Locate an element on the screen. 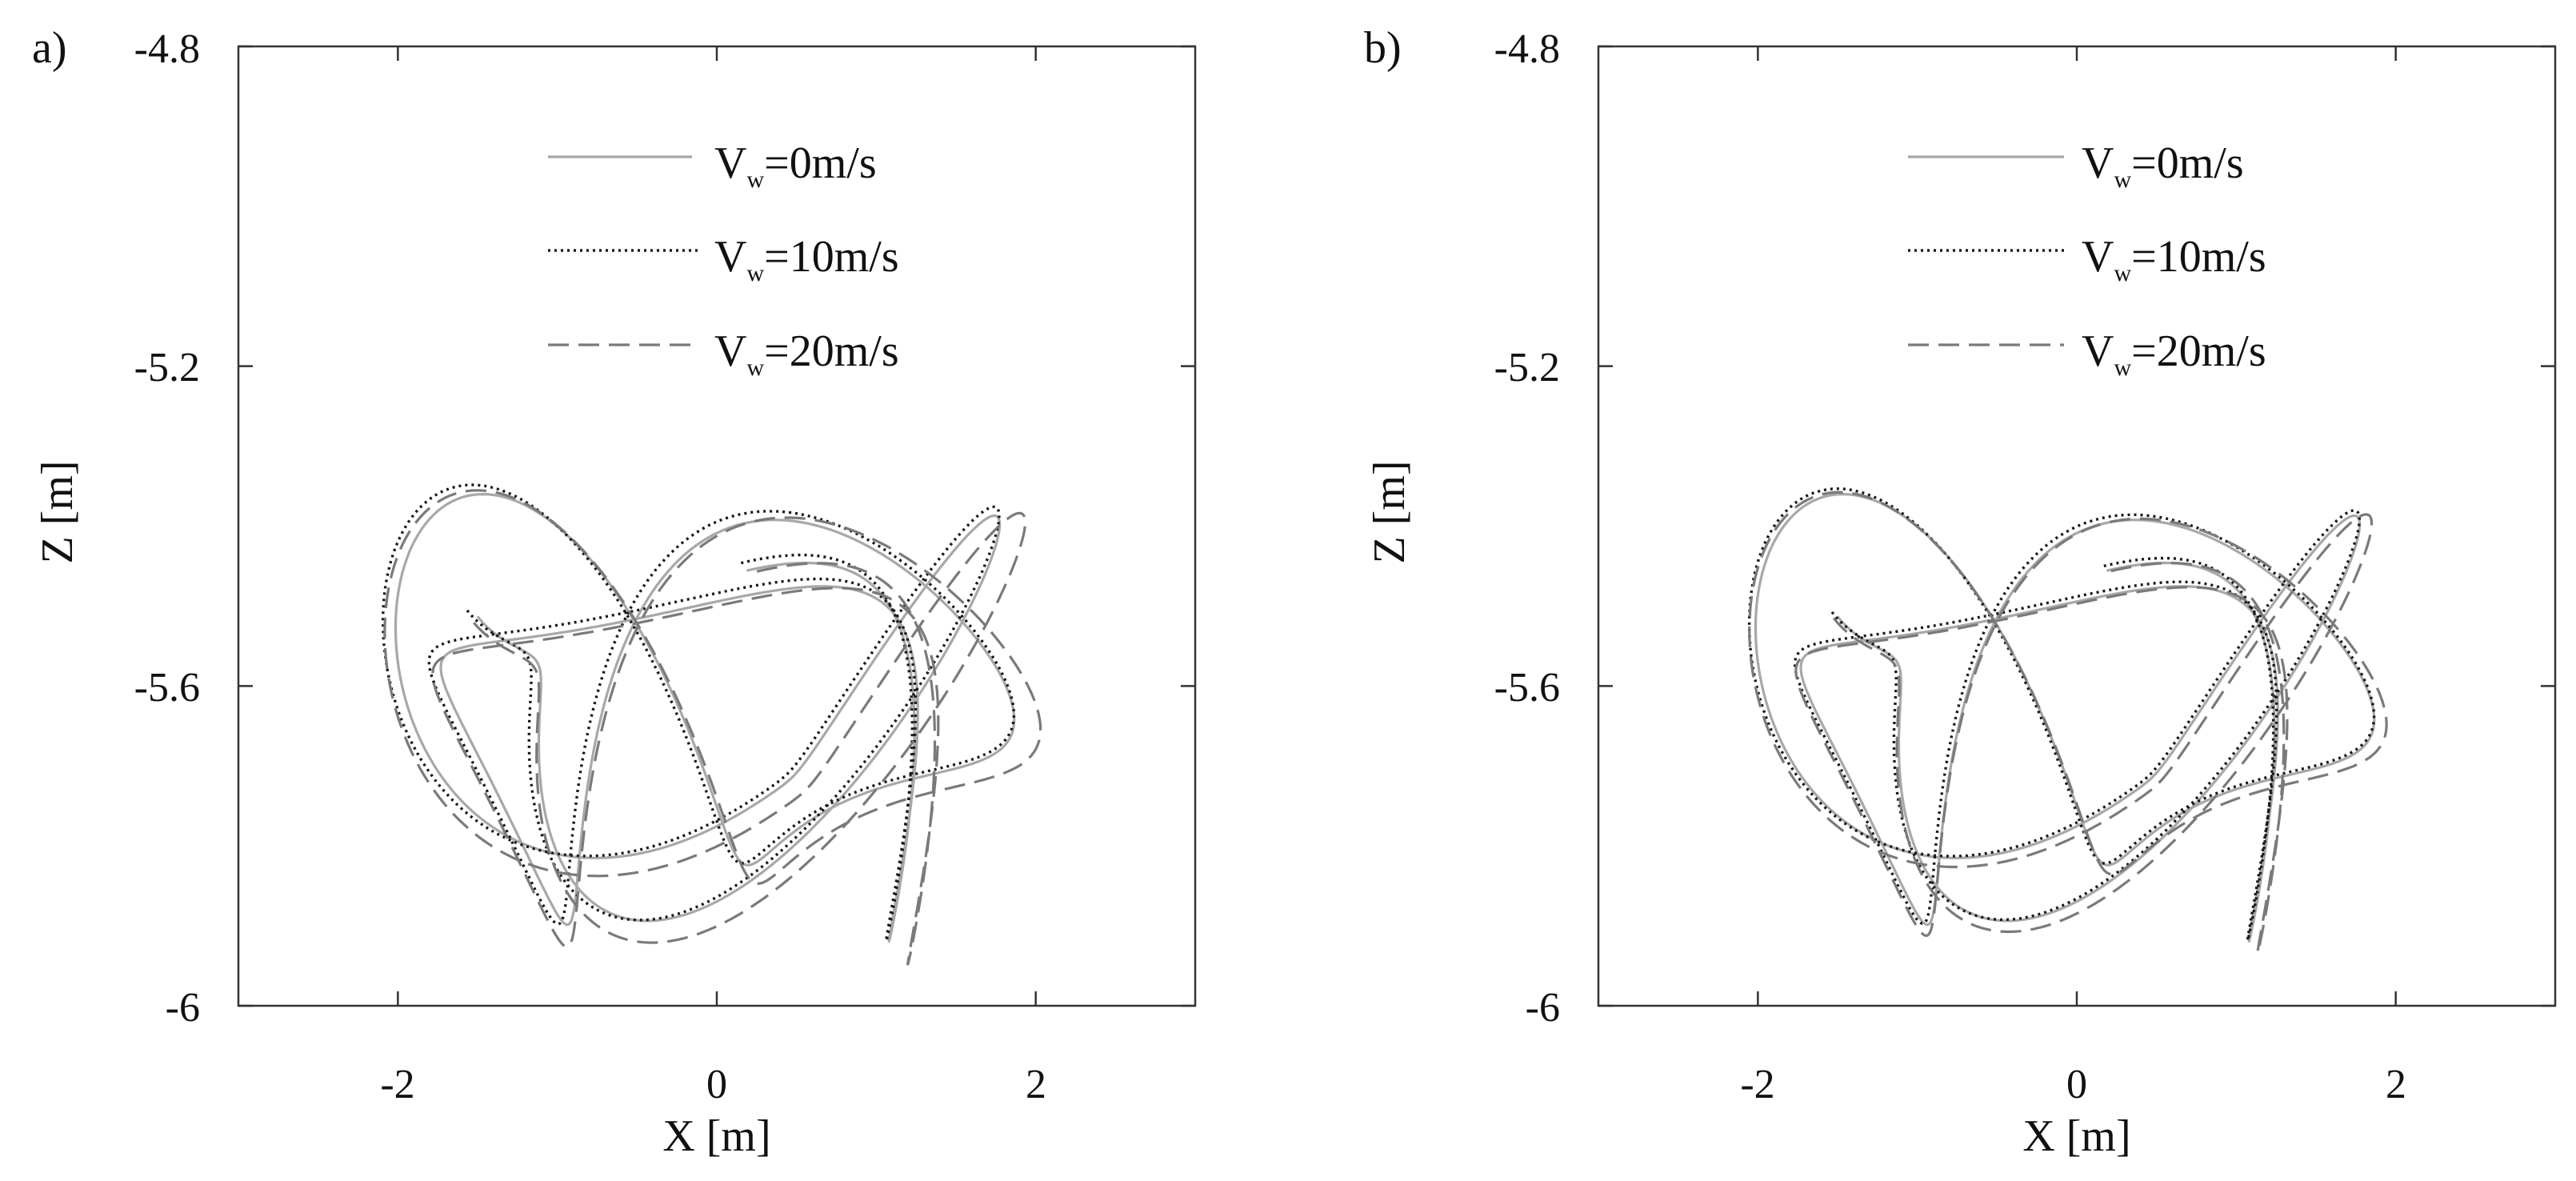 The width and height of the screenshot is (2576, 1181). panel-b-y-axis-label: Z [m] is located at coordinates (1389, 511).